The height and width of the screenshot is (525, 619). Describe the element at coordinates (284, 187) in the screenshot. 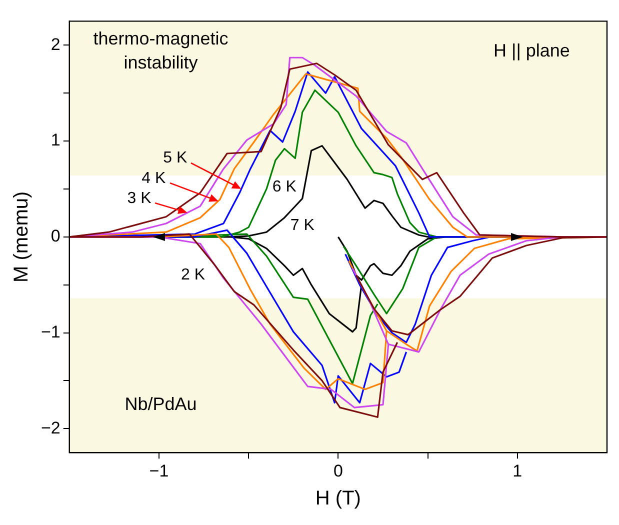

I see `annotation: 6 K` at that location.